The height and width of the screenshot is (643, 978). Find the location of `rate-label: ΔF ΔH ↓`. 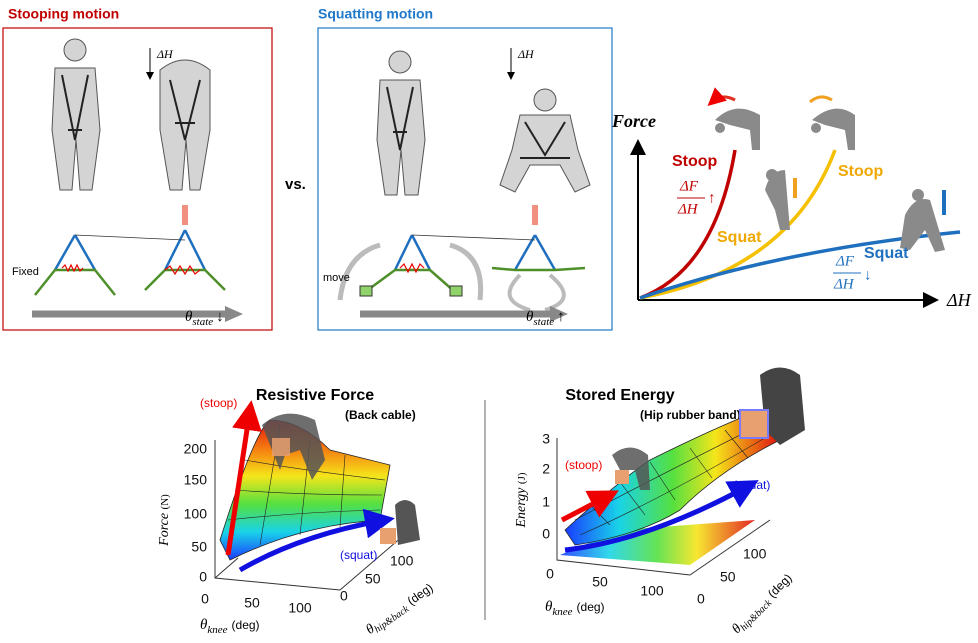

rate-label: ΔF ΔH ↓ is located at coordinates (852, 272).